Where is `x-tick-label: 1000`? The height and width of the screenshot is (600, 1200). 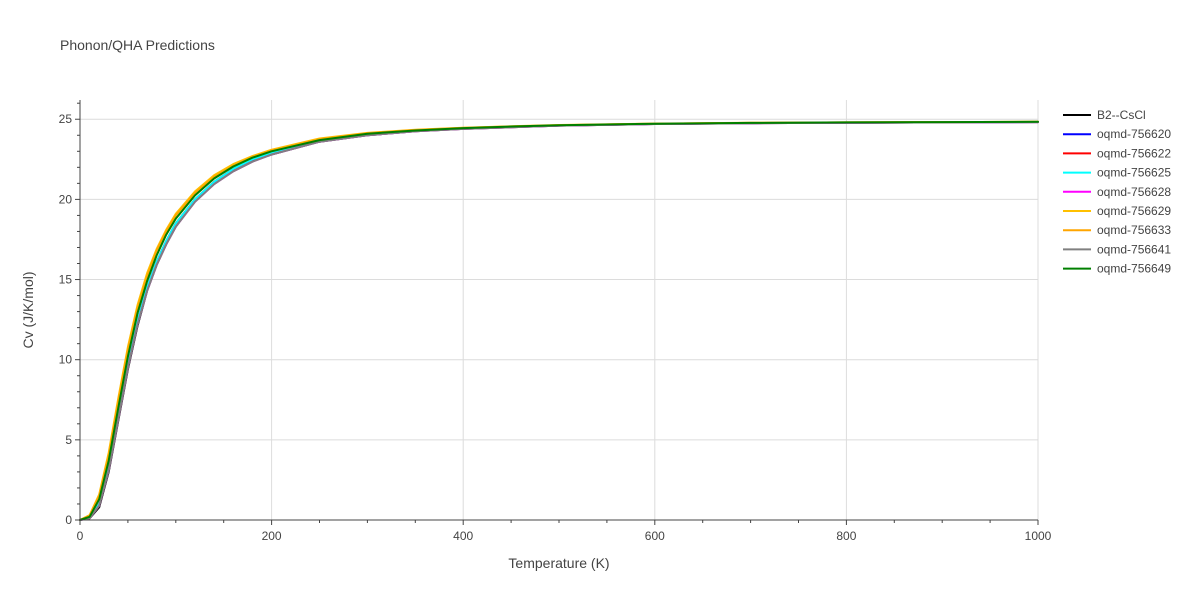
x-tick-label: 1000 is located at coordinates (1038, 536).